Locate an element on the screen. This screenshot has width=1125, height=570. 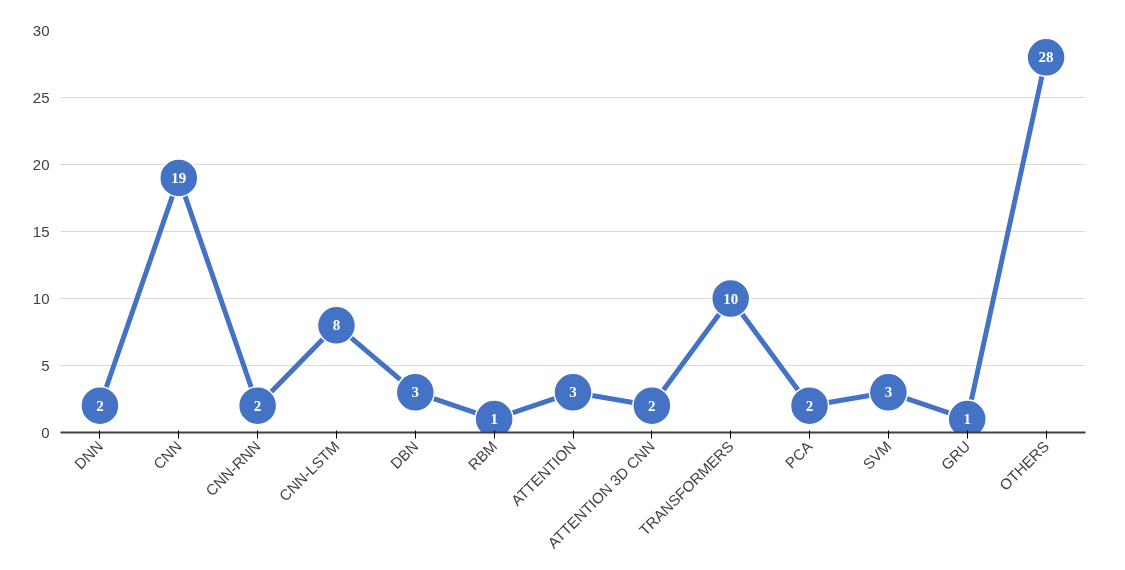
y-tick-label: 30 is located at coordinates (41, 30).